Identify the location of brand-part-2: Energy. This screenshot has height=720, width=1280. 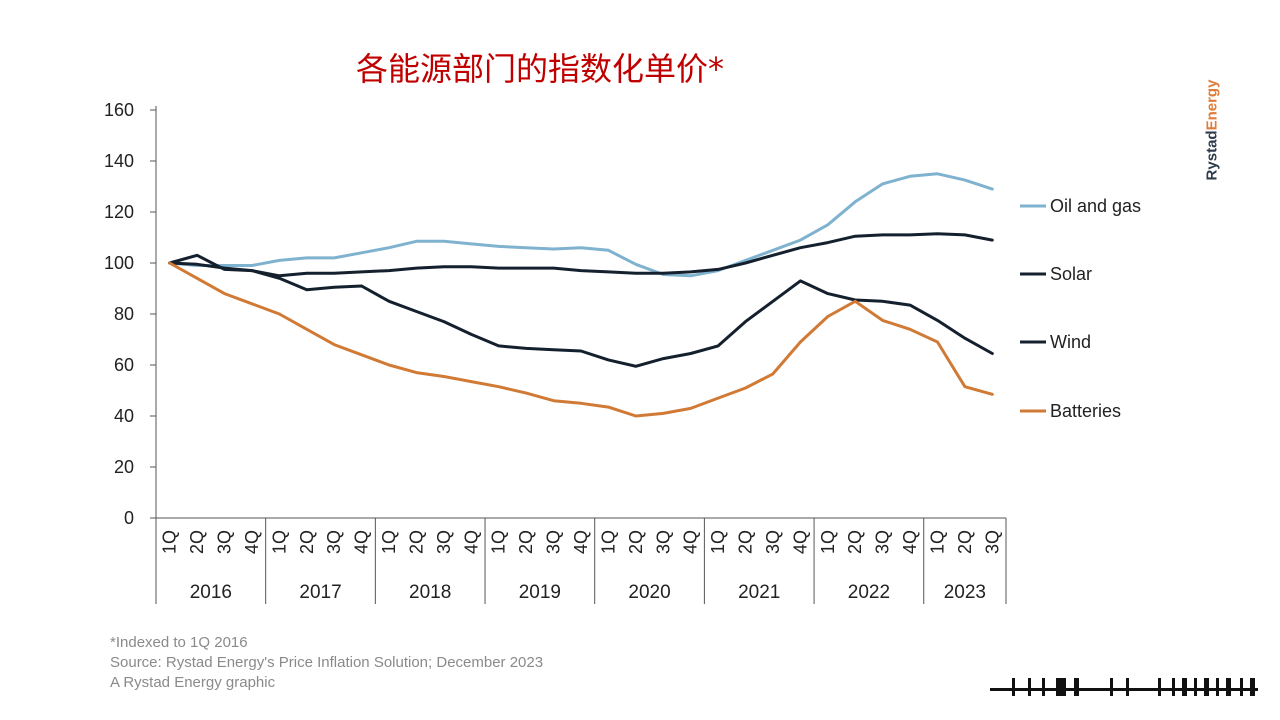
(1212, 105).